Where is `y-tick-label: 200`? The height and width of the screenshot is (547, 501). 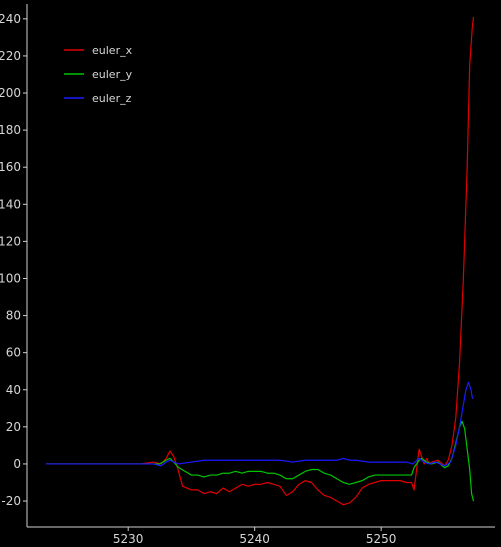 y-tick-label: 200 is located at coordinates (10, 93).